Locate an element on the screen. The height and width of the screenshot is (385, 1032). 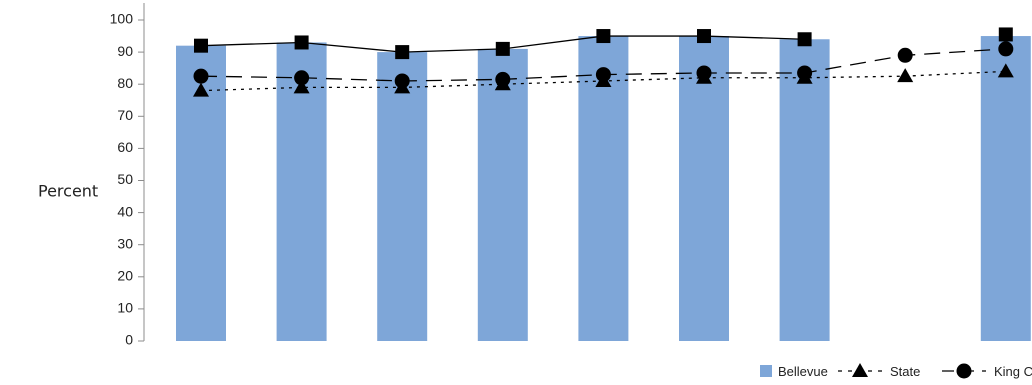
y-tick-label: 0 is located at coordinates (129, 340).